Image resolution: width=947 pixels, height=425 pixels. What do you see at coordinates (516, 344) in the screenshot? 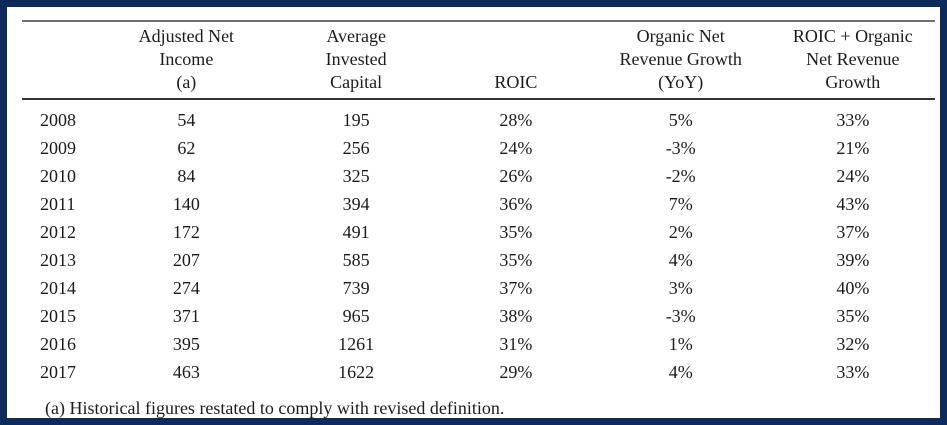
I see `cell-roic: 31%` at bounding box center [516, 344].